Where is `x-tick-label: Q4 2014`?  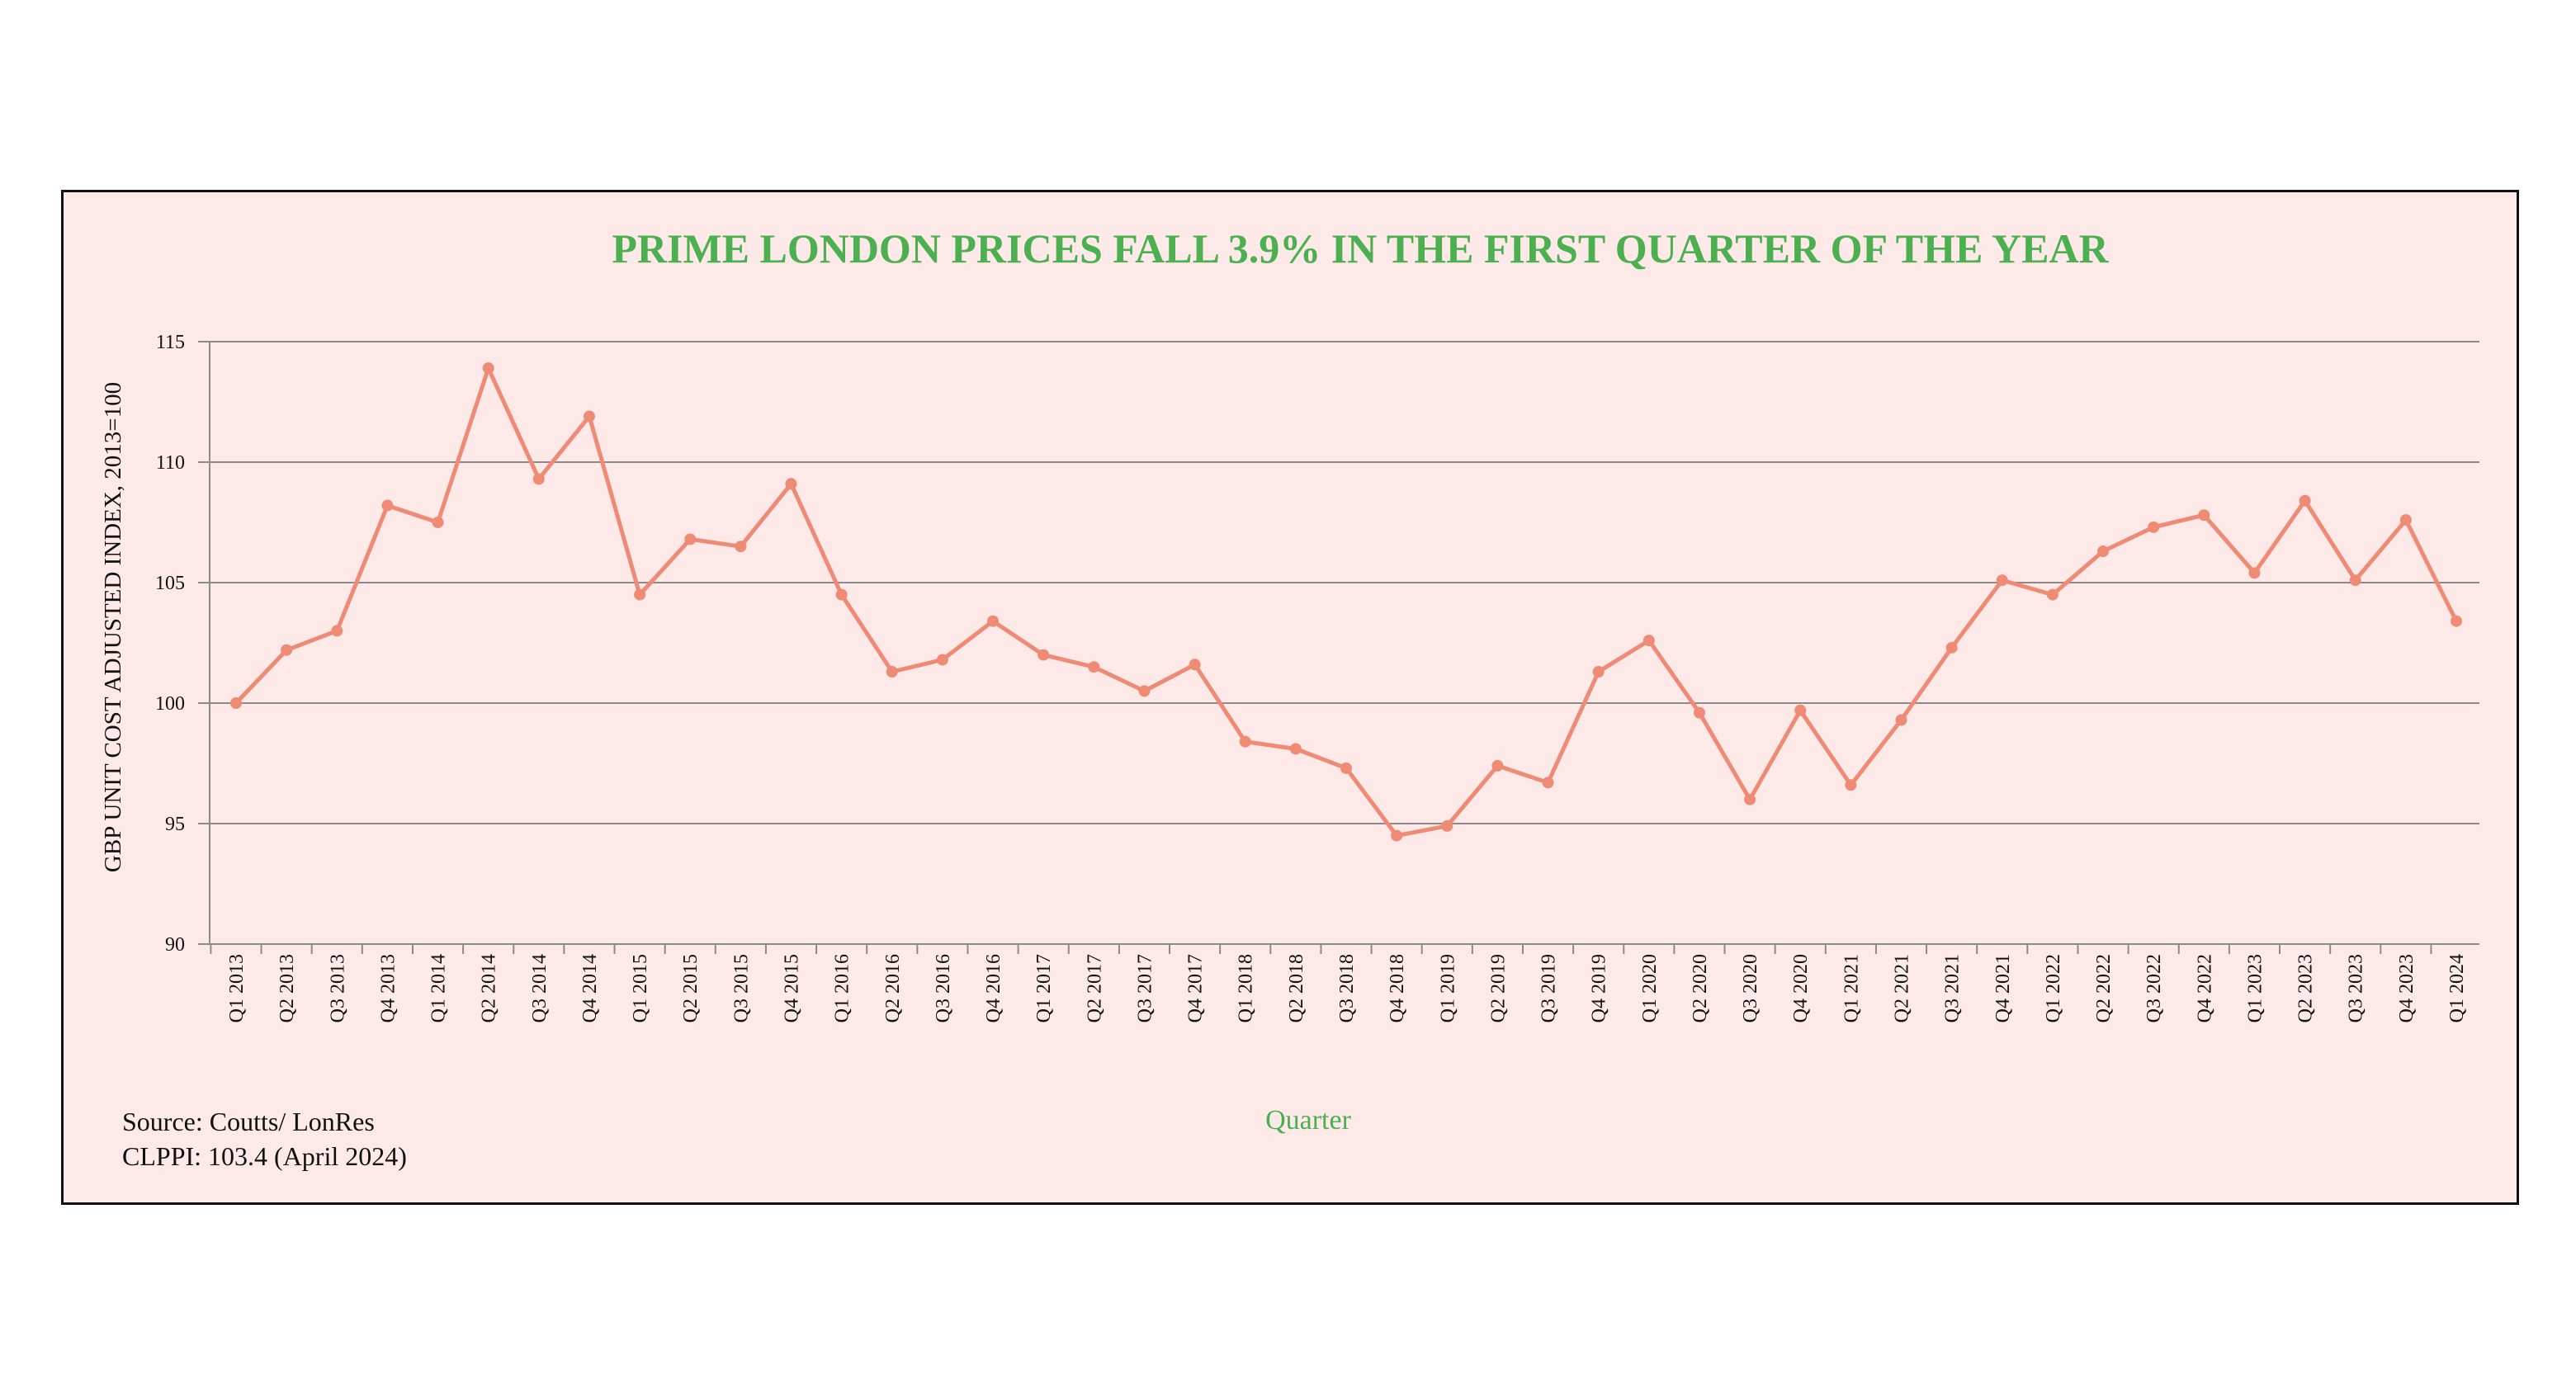
x-tick-label: Q4 2014 is located at coordinates (590, 988).